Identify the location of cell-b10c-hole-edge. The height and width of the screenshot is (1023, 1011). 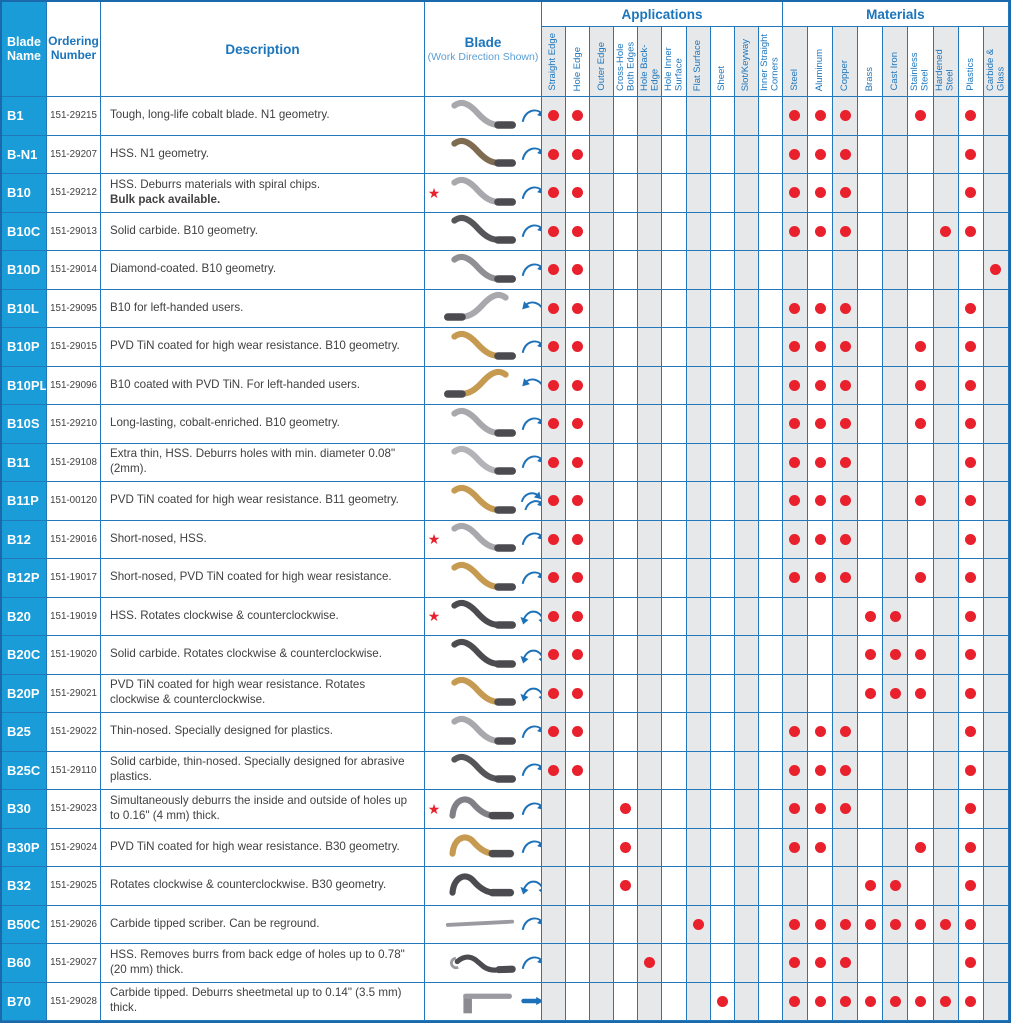
(578, 231).